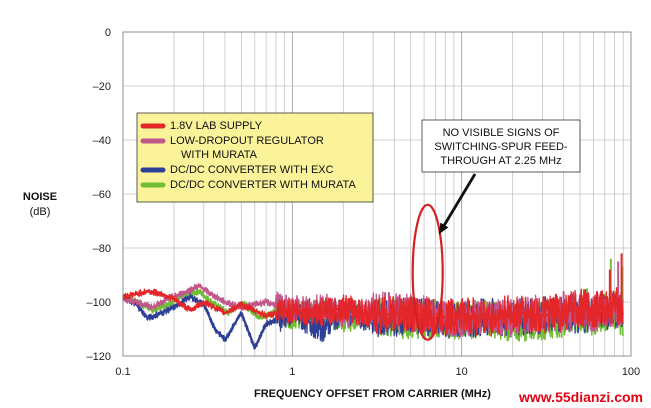 The height and width of the screenshot is (408, 651). Describe the element at coordinates (462, 372) in the screenshot. I see `x-tick-label: 10` at that location.